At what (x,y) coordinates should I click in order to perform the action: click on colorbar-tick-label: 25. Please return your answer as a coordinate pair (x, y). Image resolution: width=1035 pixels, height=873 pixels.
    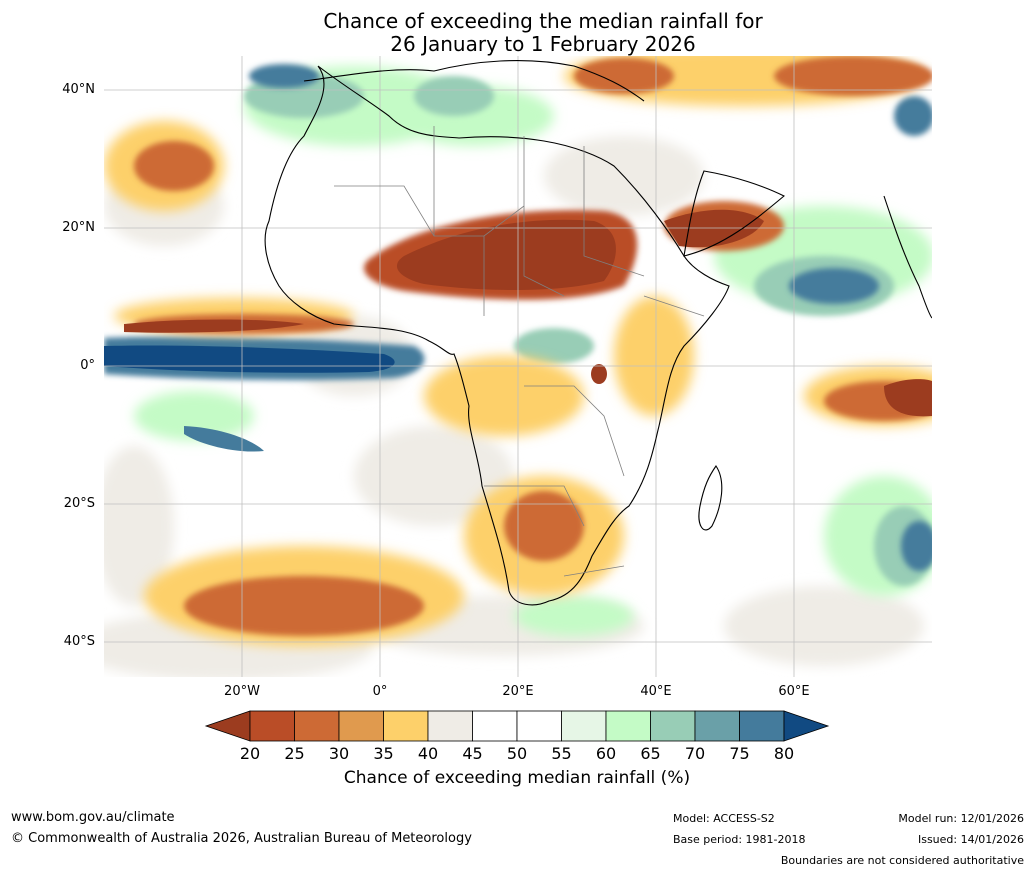
    Looking at the image, I should click on (294, 753).